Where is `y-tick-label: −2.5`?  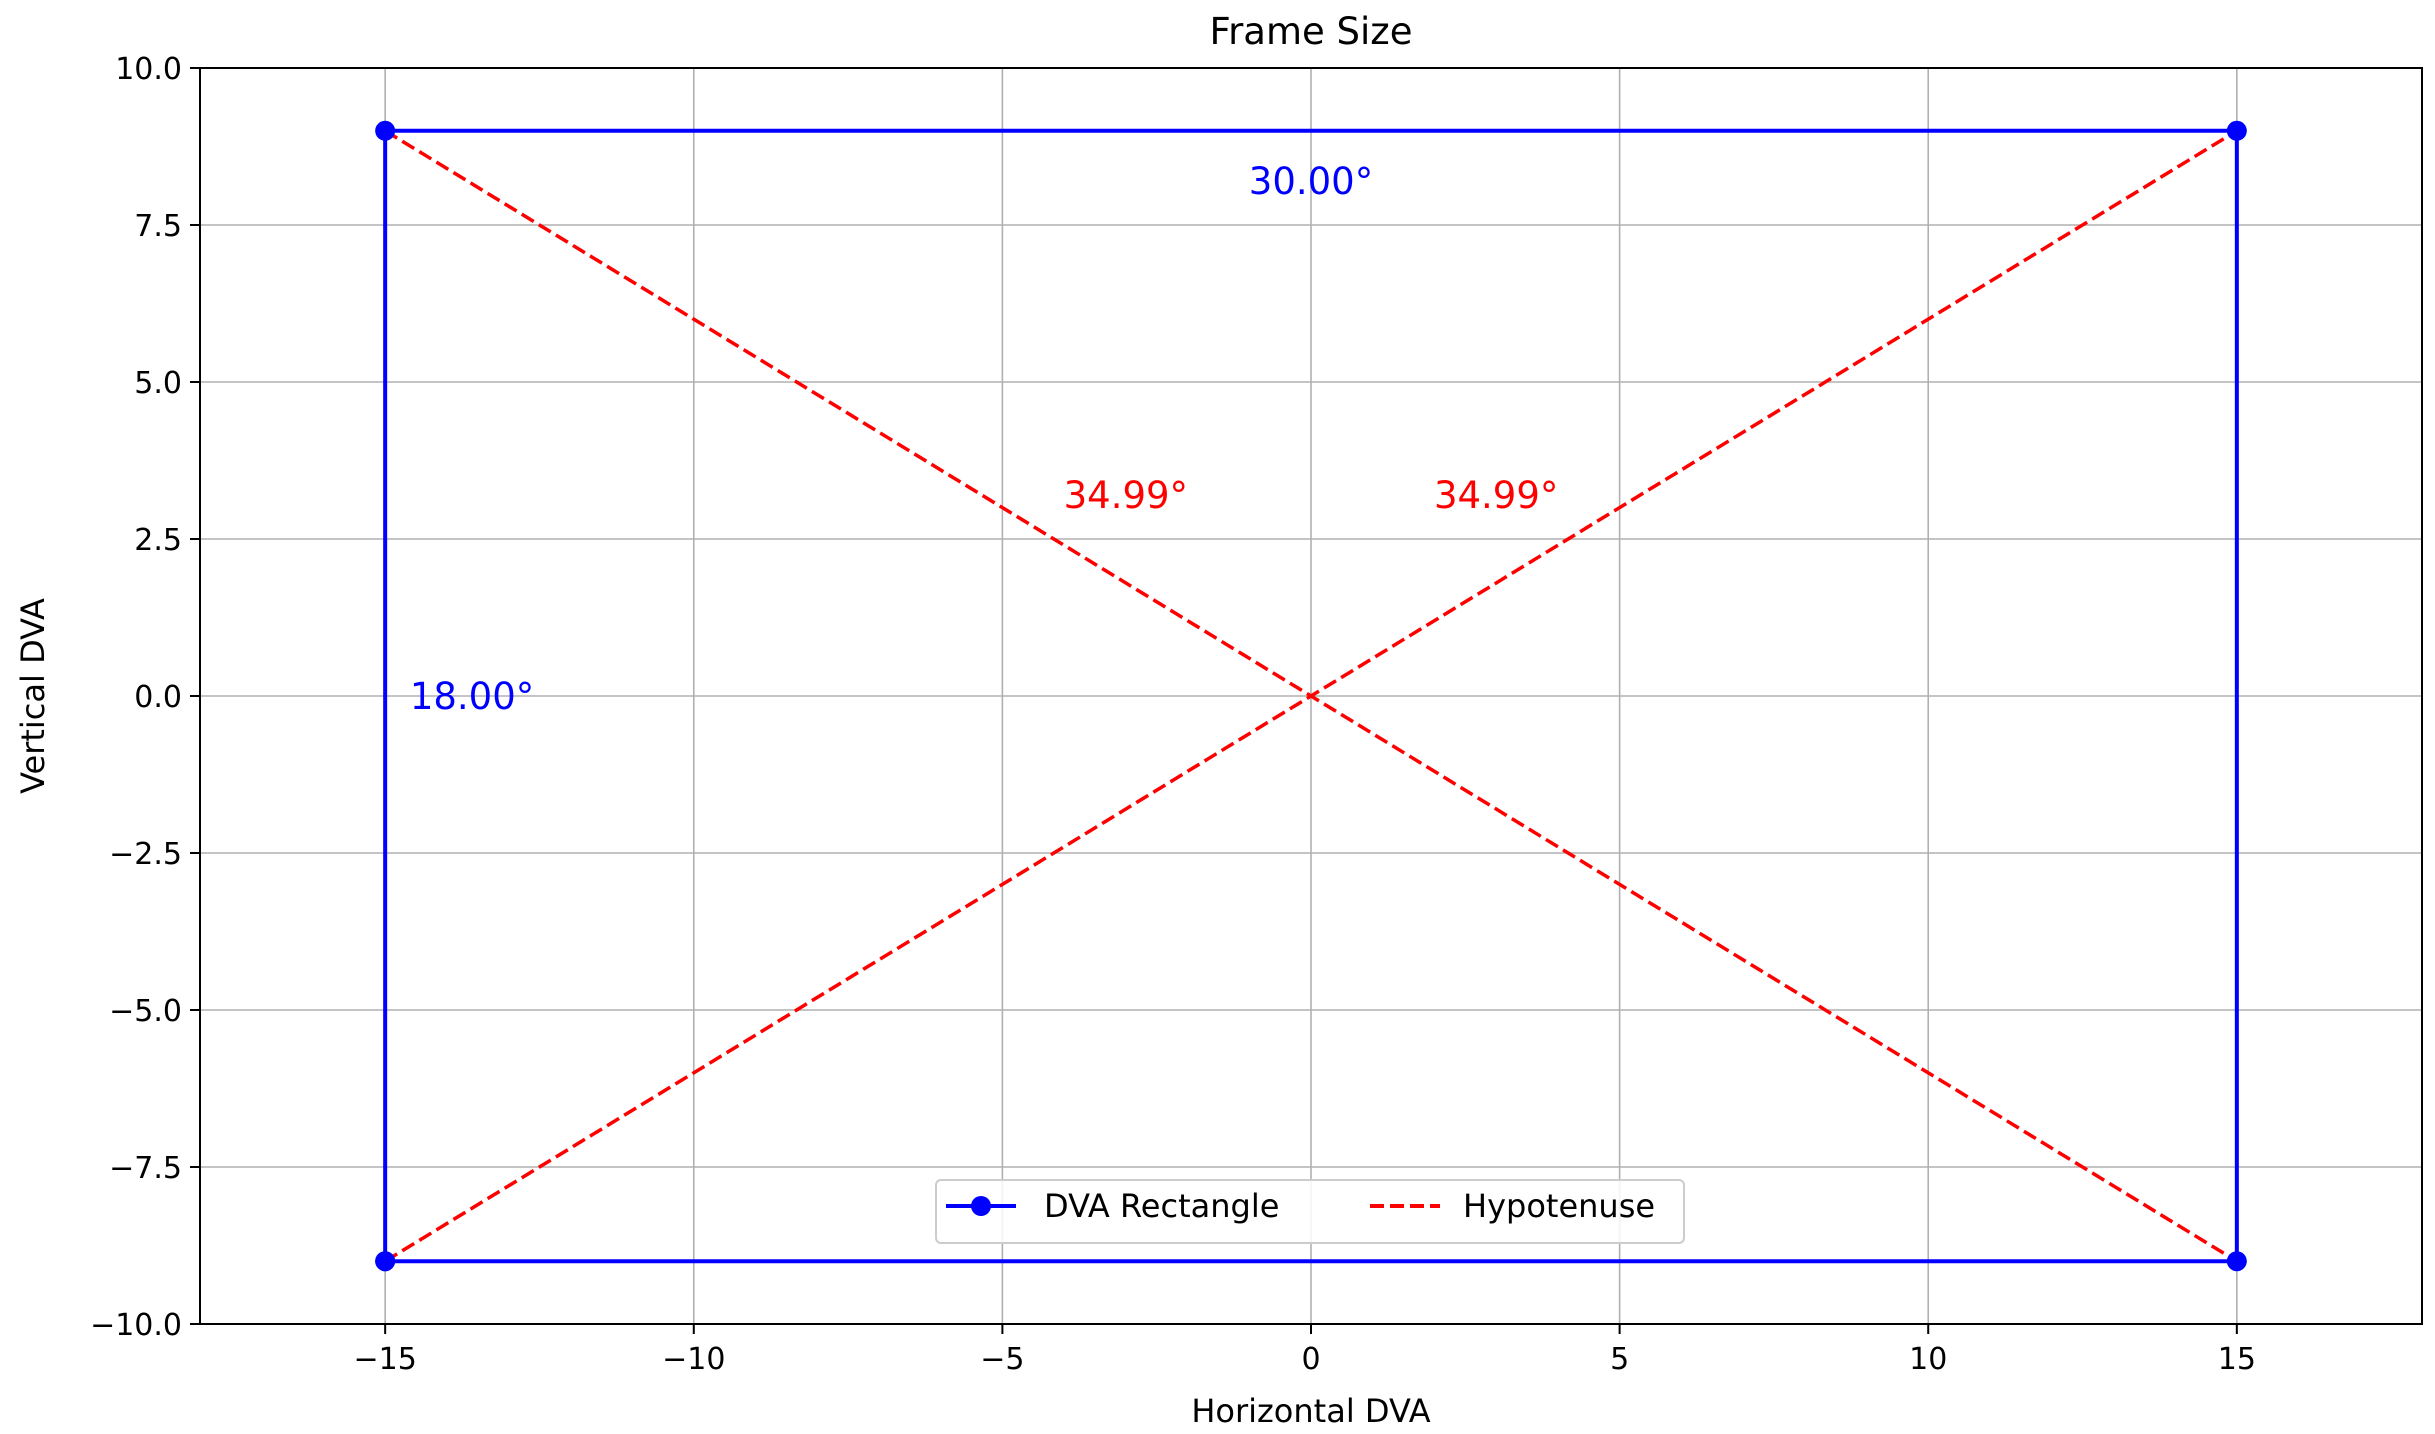
y-tick-label: −2.5 is located at coordinates (145, 854).